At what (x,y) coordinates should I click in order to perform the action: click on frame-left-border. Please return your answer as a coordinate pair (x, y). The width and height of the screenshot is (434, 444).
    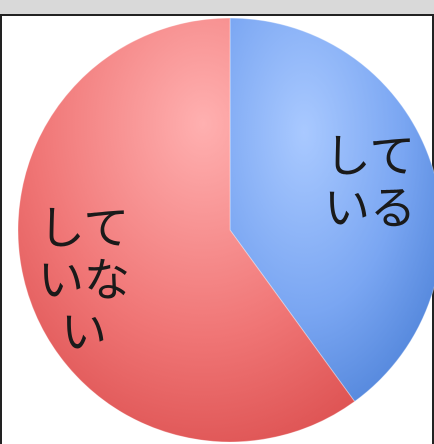
    Looking at the image, I should click on (1, 229).